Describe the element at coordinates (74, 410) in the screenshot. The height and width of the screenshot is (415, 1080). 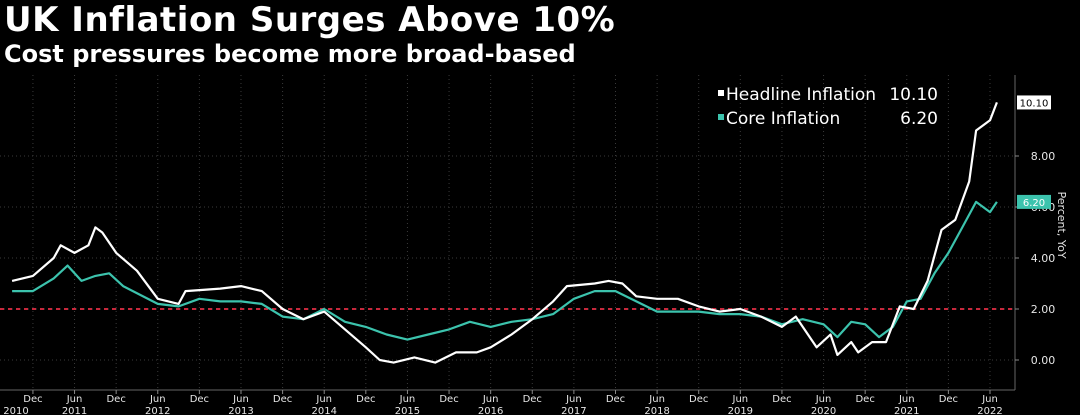
I see `x-year-label: 2011` at that location.